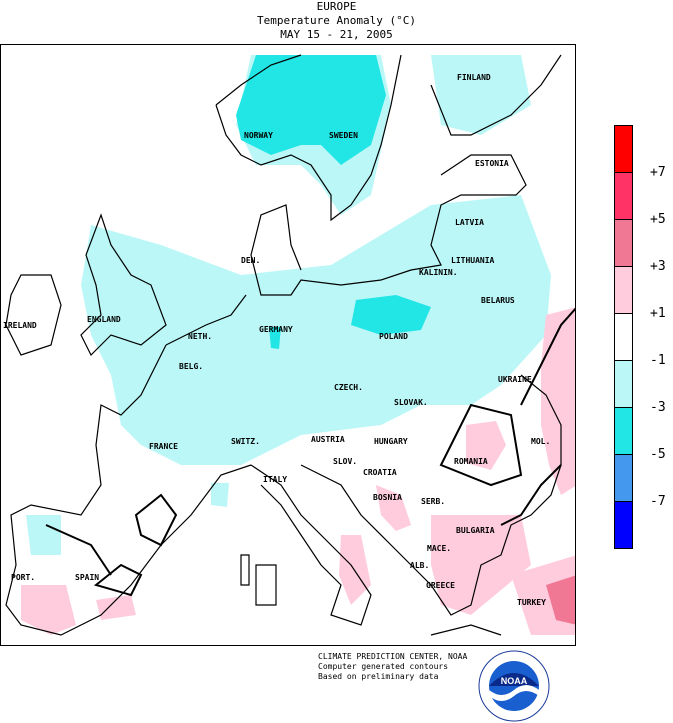  What do you see at coordinates (311, 110) in the screenshot?
I see `cold-region-scandinavia` at bounding box center [311, 110].